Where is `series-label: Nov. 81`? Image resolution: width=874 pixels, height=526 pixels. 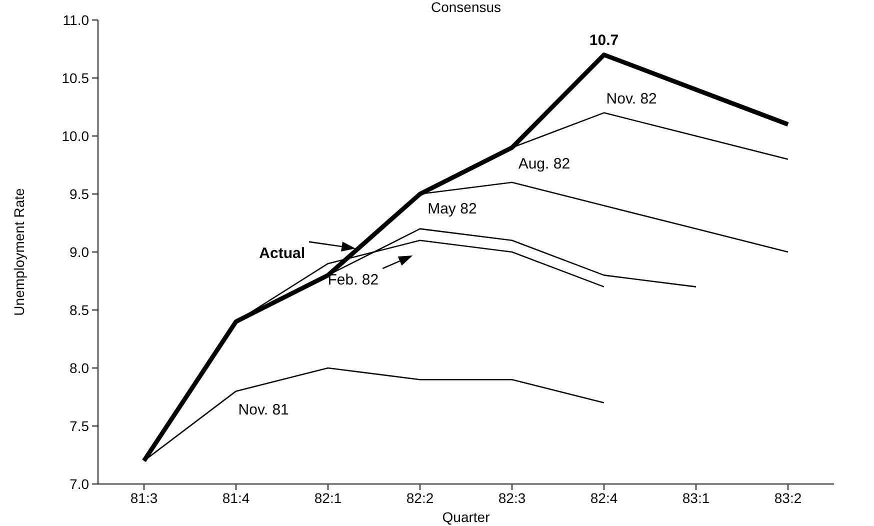
series-label: Nov. 81 is located at coordinates (263, 409).